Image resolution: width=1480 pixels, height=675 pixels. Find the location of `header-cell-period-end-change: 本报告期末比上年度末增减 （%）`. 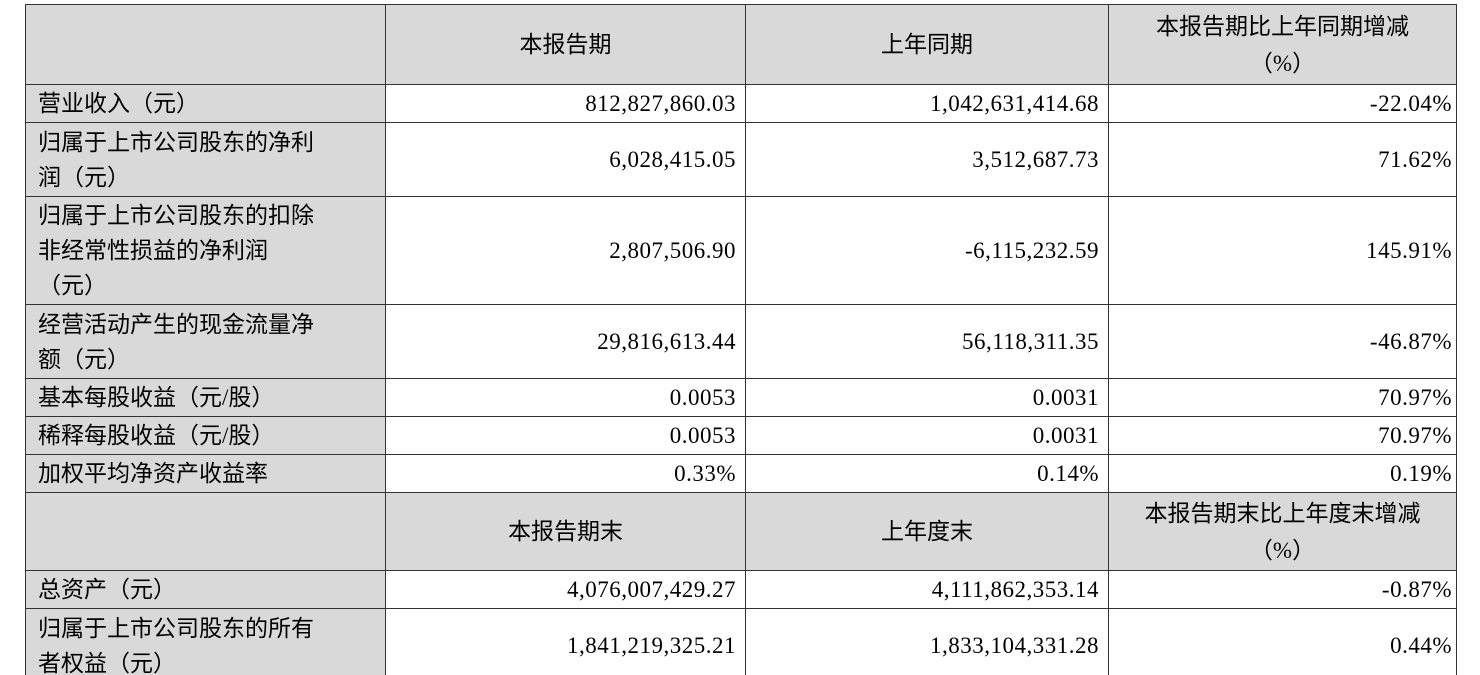

header-cell-period-end-change: 本报告期末比上年度末增减 （%） is located at coordinates (1282, 531).